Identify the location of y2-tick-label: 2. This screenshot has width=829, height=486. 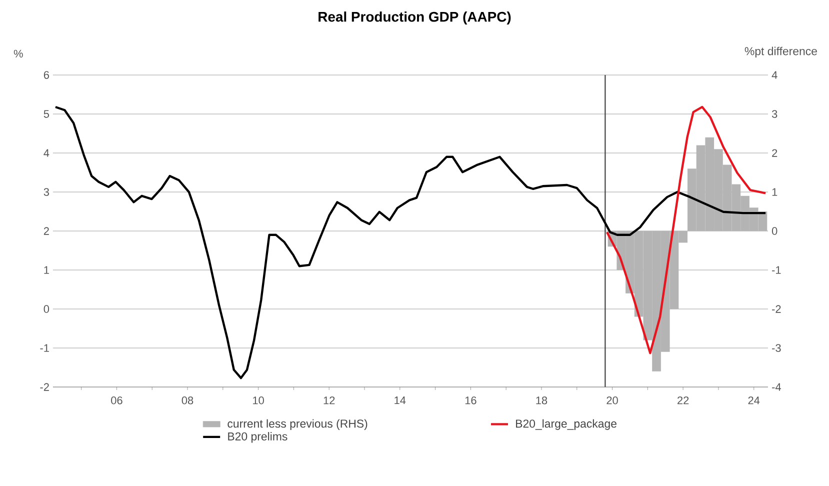
(775, 153).